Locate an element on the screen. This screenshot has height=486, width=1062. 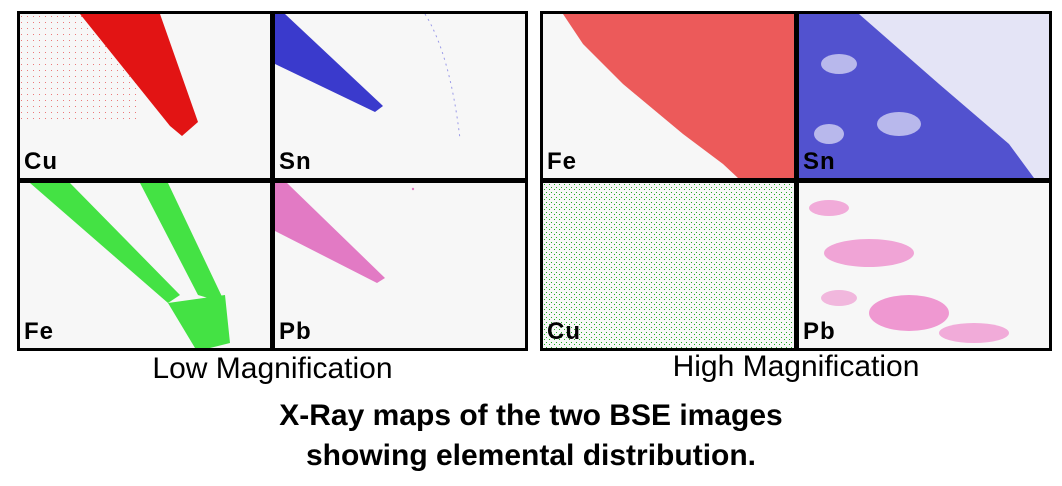
high-mag-caption: High Magnification is located at coordinates (796, 366).